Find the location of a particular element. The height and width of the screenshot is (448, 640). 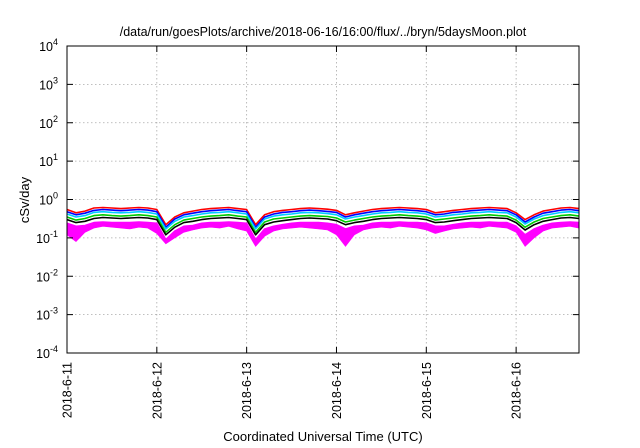

x-tick-label: 2018-6-14 is located at coordinates (337, 390).